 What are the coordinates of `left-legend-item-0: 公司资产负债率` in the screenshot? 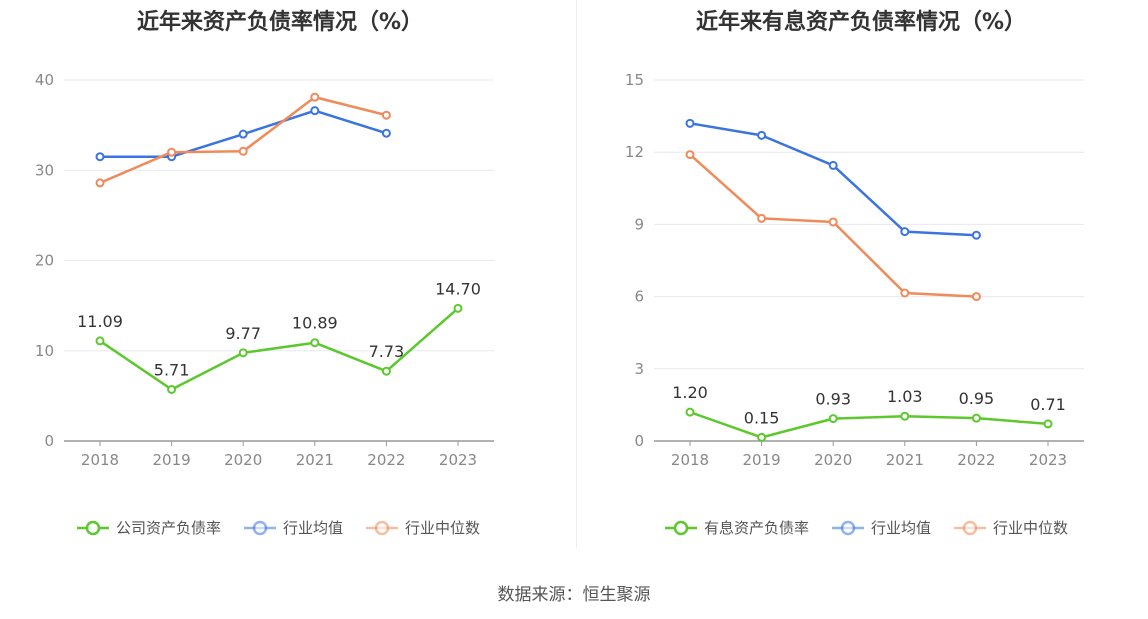 It's located at (148, 527).